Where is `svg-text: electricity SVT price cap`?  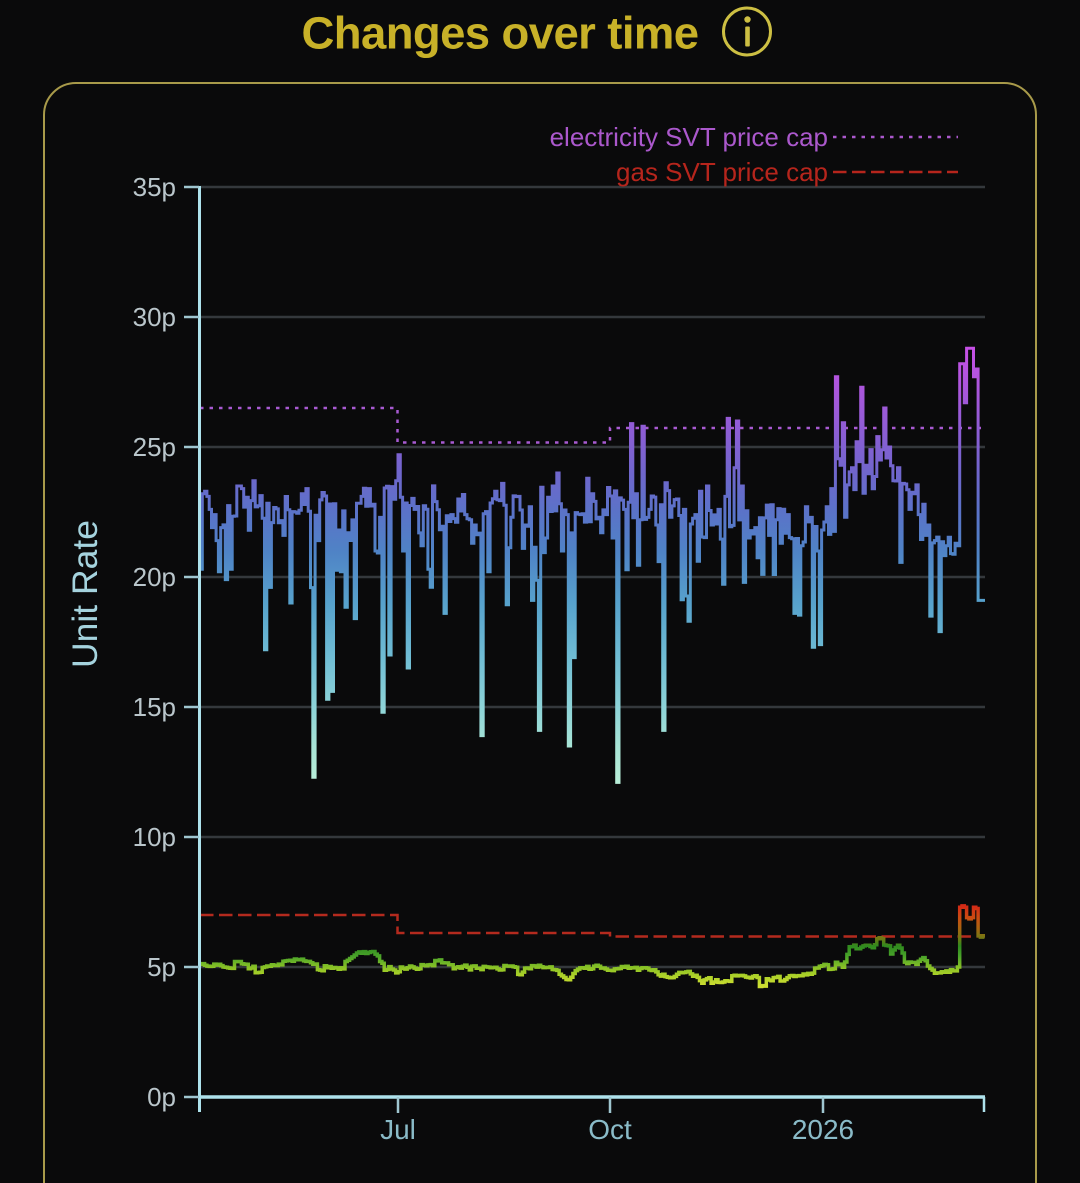 svg-text: electricity SVT price cap is located at coordinates (689, 137).